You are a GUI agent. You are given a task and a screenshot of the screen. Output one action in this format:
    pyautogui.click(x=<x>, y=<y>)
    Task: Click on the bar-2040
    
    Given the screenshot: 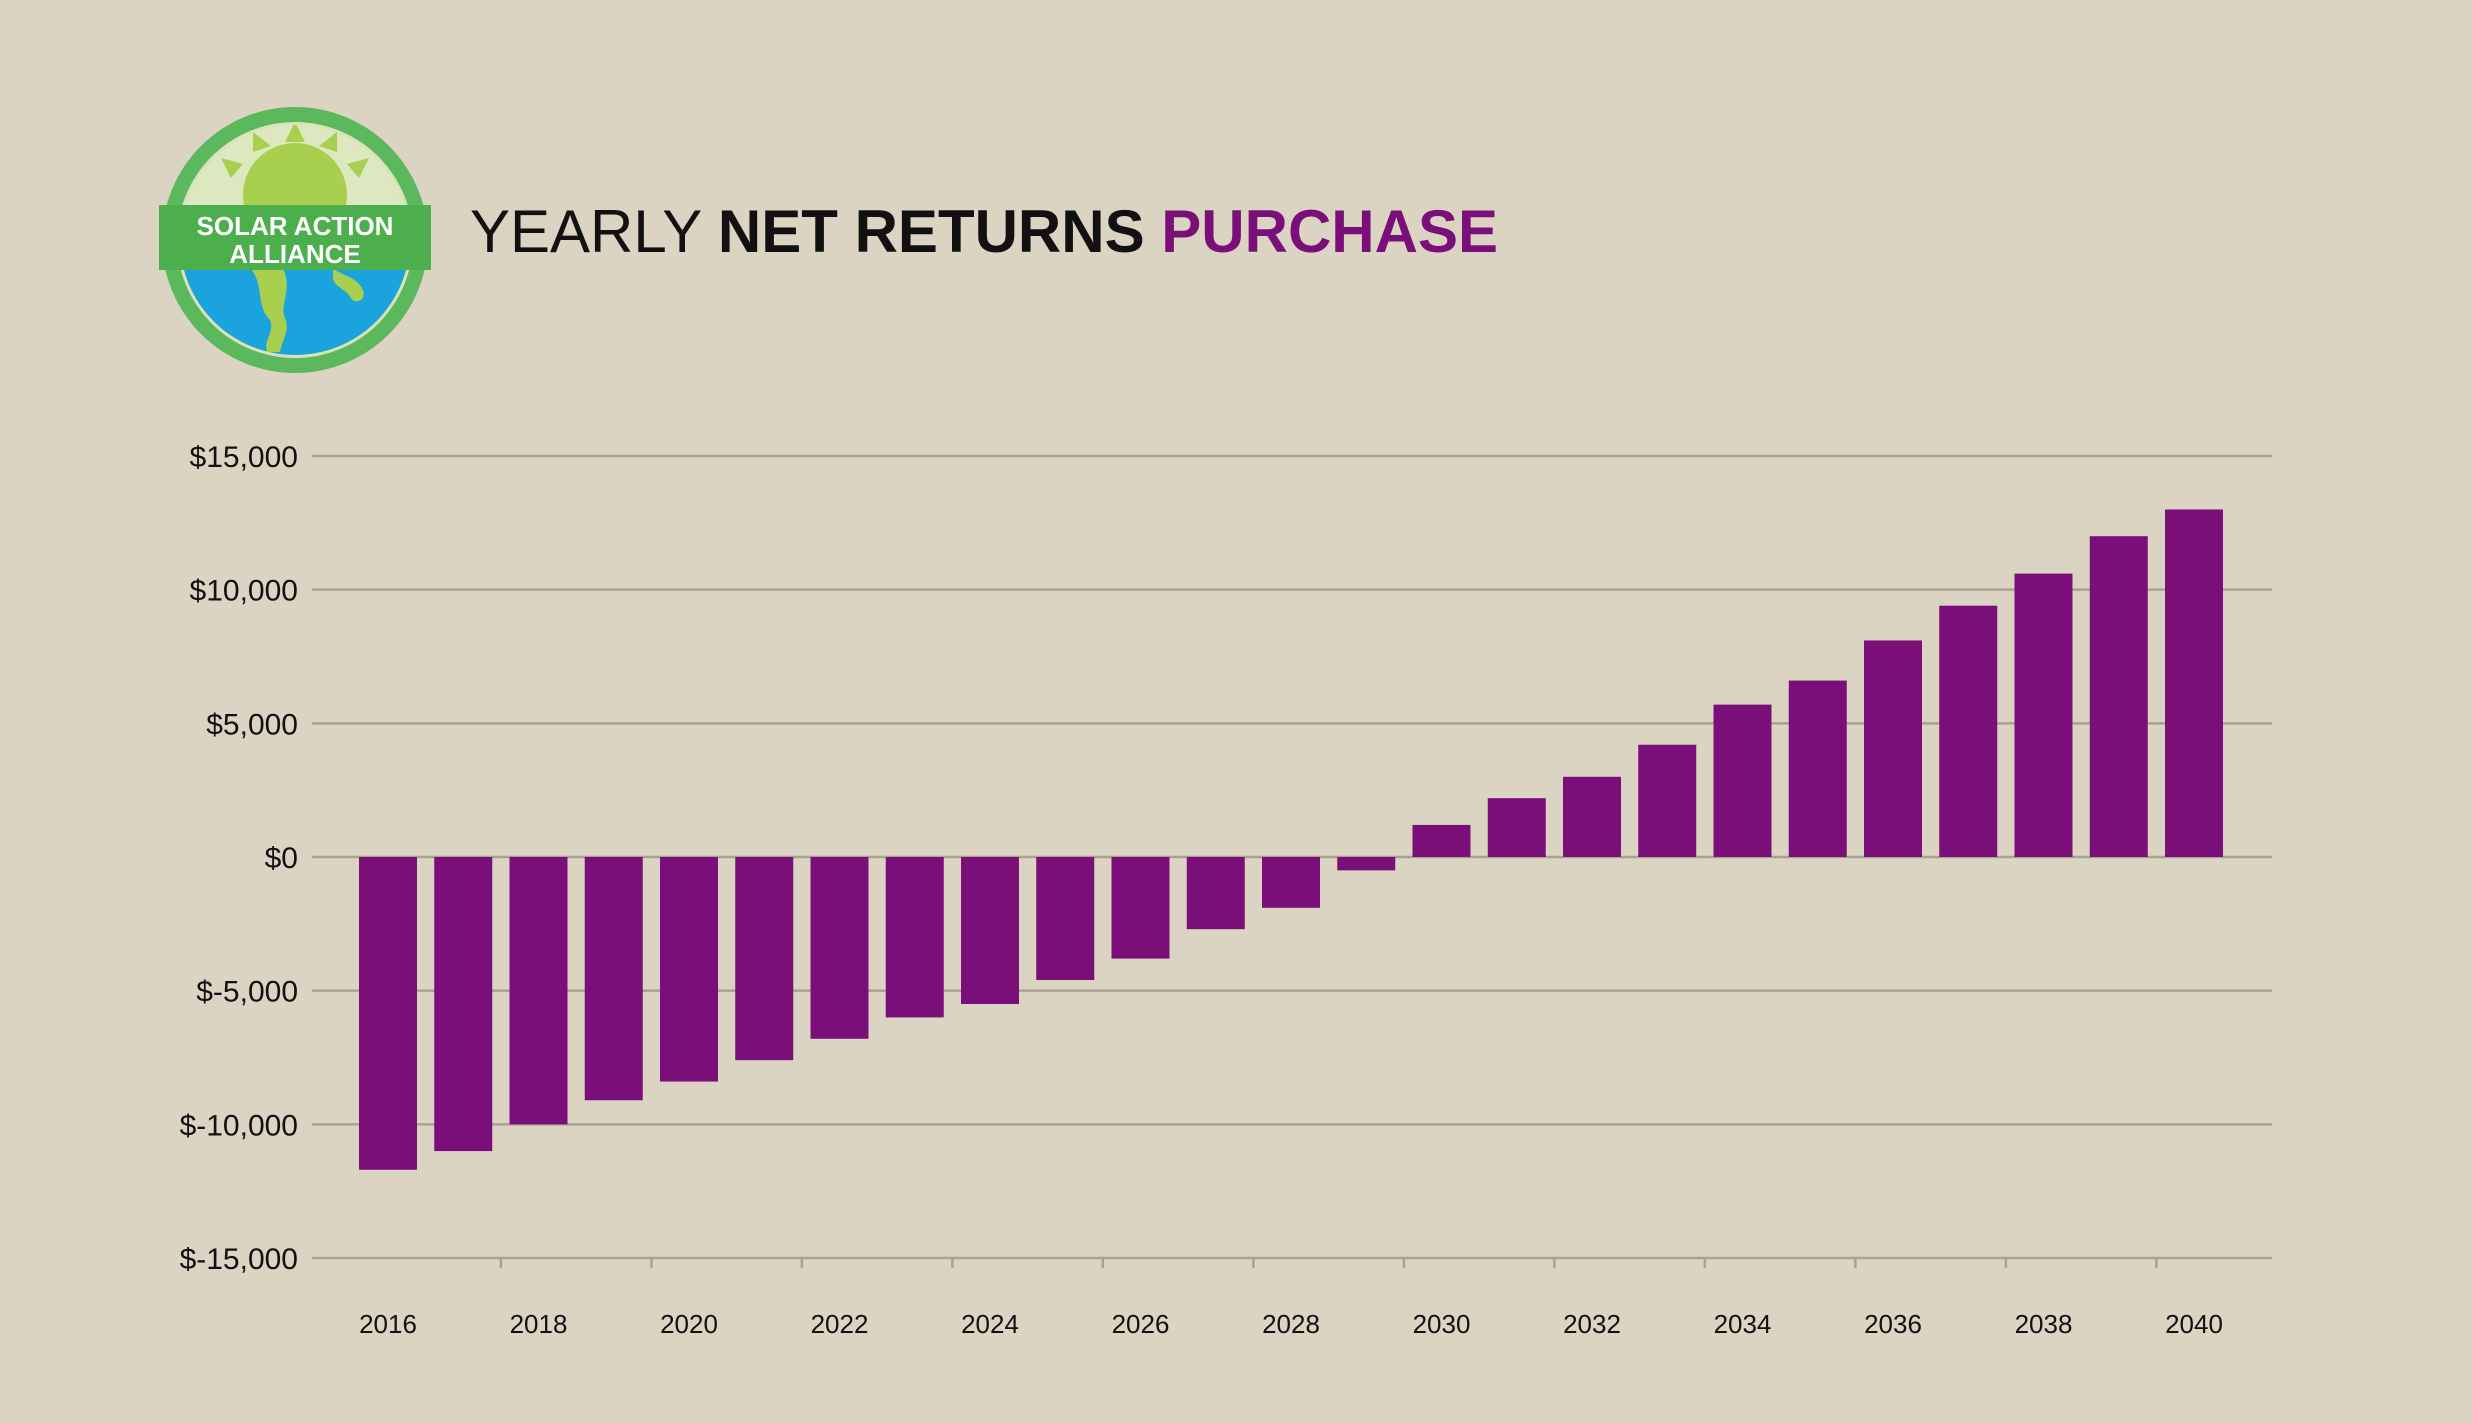 What is the action you would take?
    pyautogui.click(x=2194, y=683)
    